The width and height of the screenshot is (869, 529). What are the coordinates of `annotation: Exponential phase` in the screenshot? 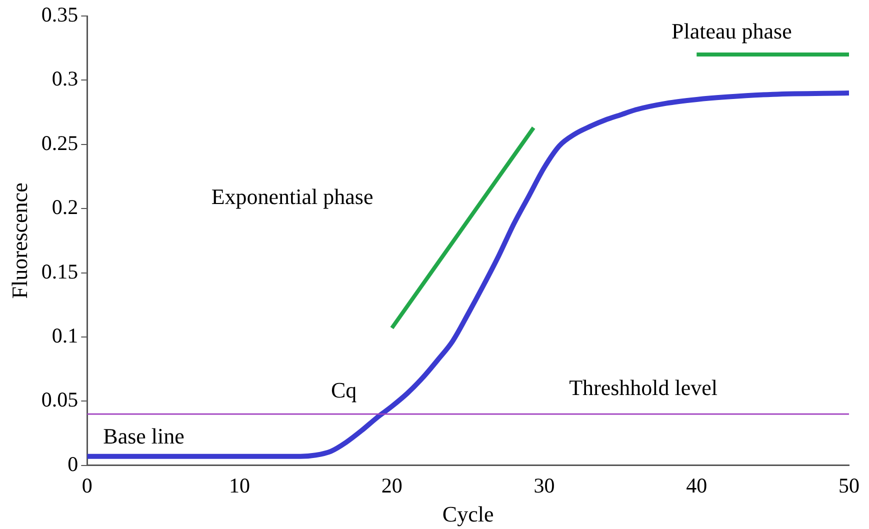 It's located at (292, 197).